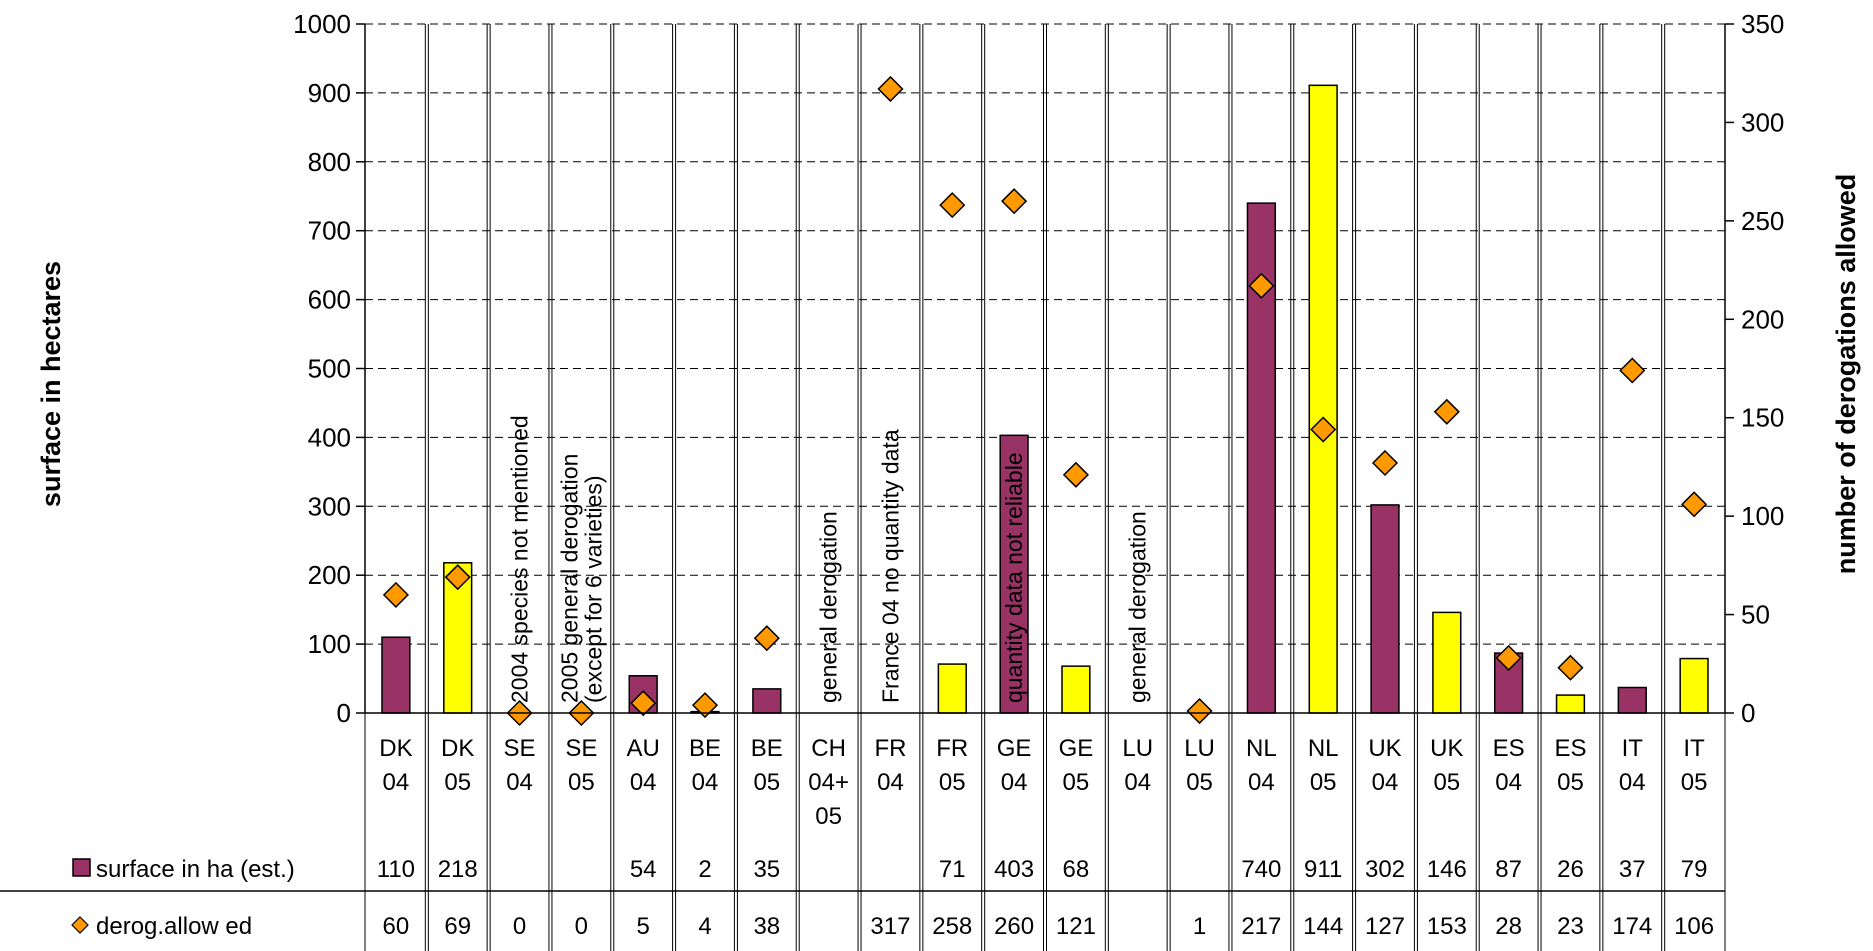 This screenshot has width=1873, height=951. What do you see at coordinates (1384, 748) in the screenshot?
I see `category-label: UK` at bounding box center [1384, 748].